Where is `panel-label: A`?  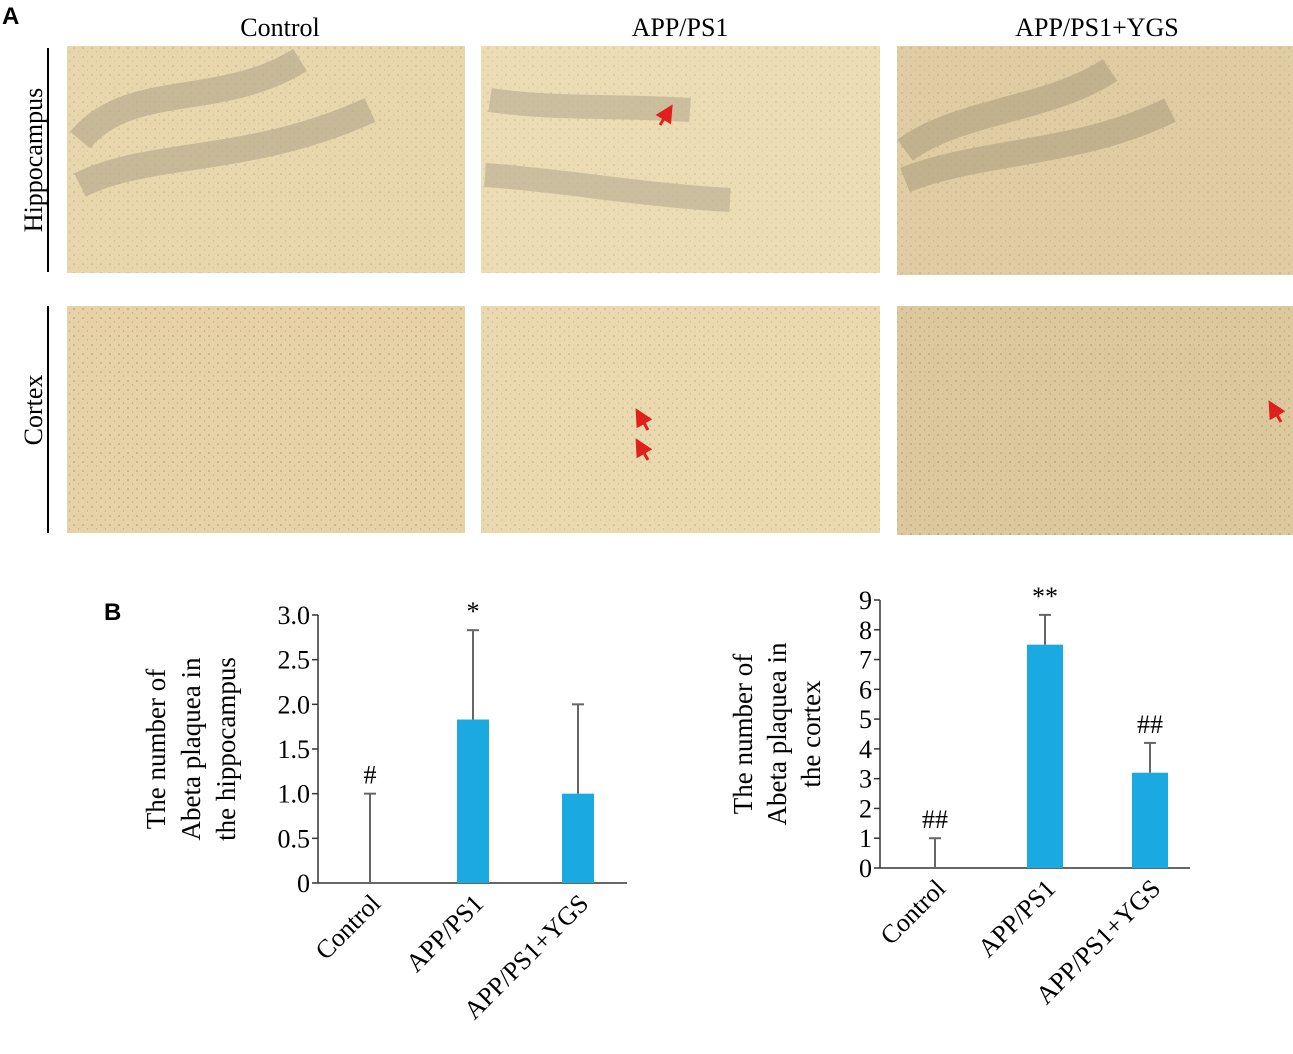
panel-label: A is located at coordinates (10, 16).